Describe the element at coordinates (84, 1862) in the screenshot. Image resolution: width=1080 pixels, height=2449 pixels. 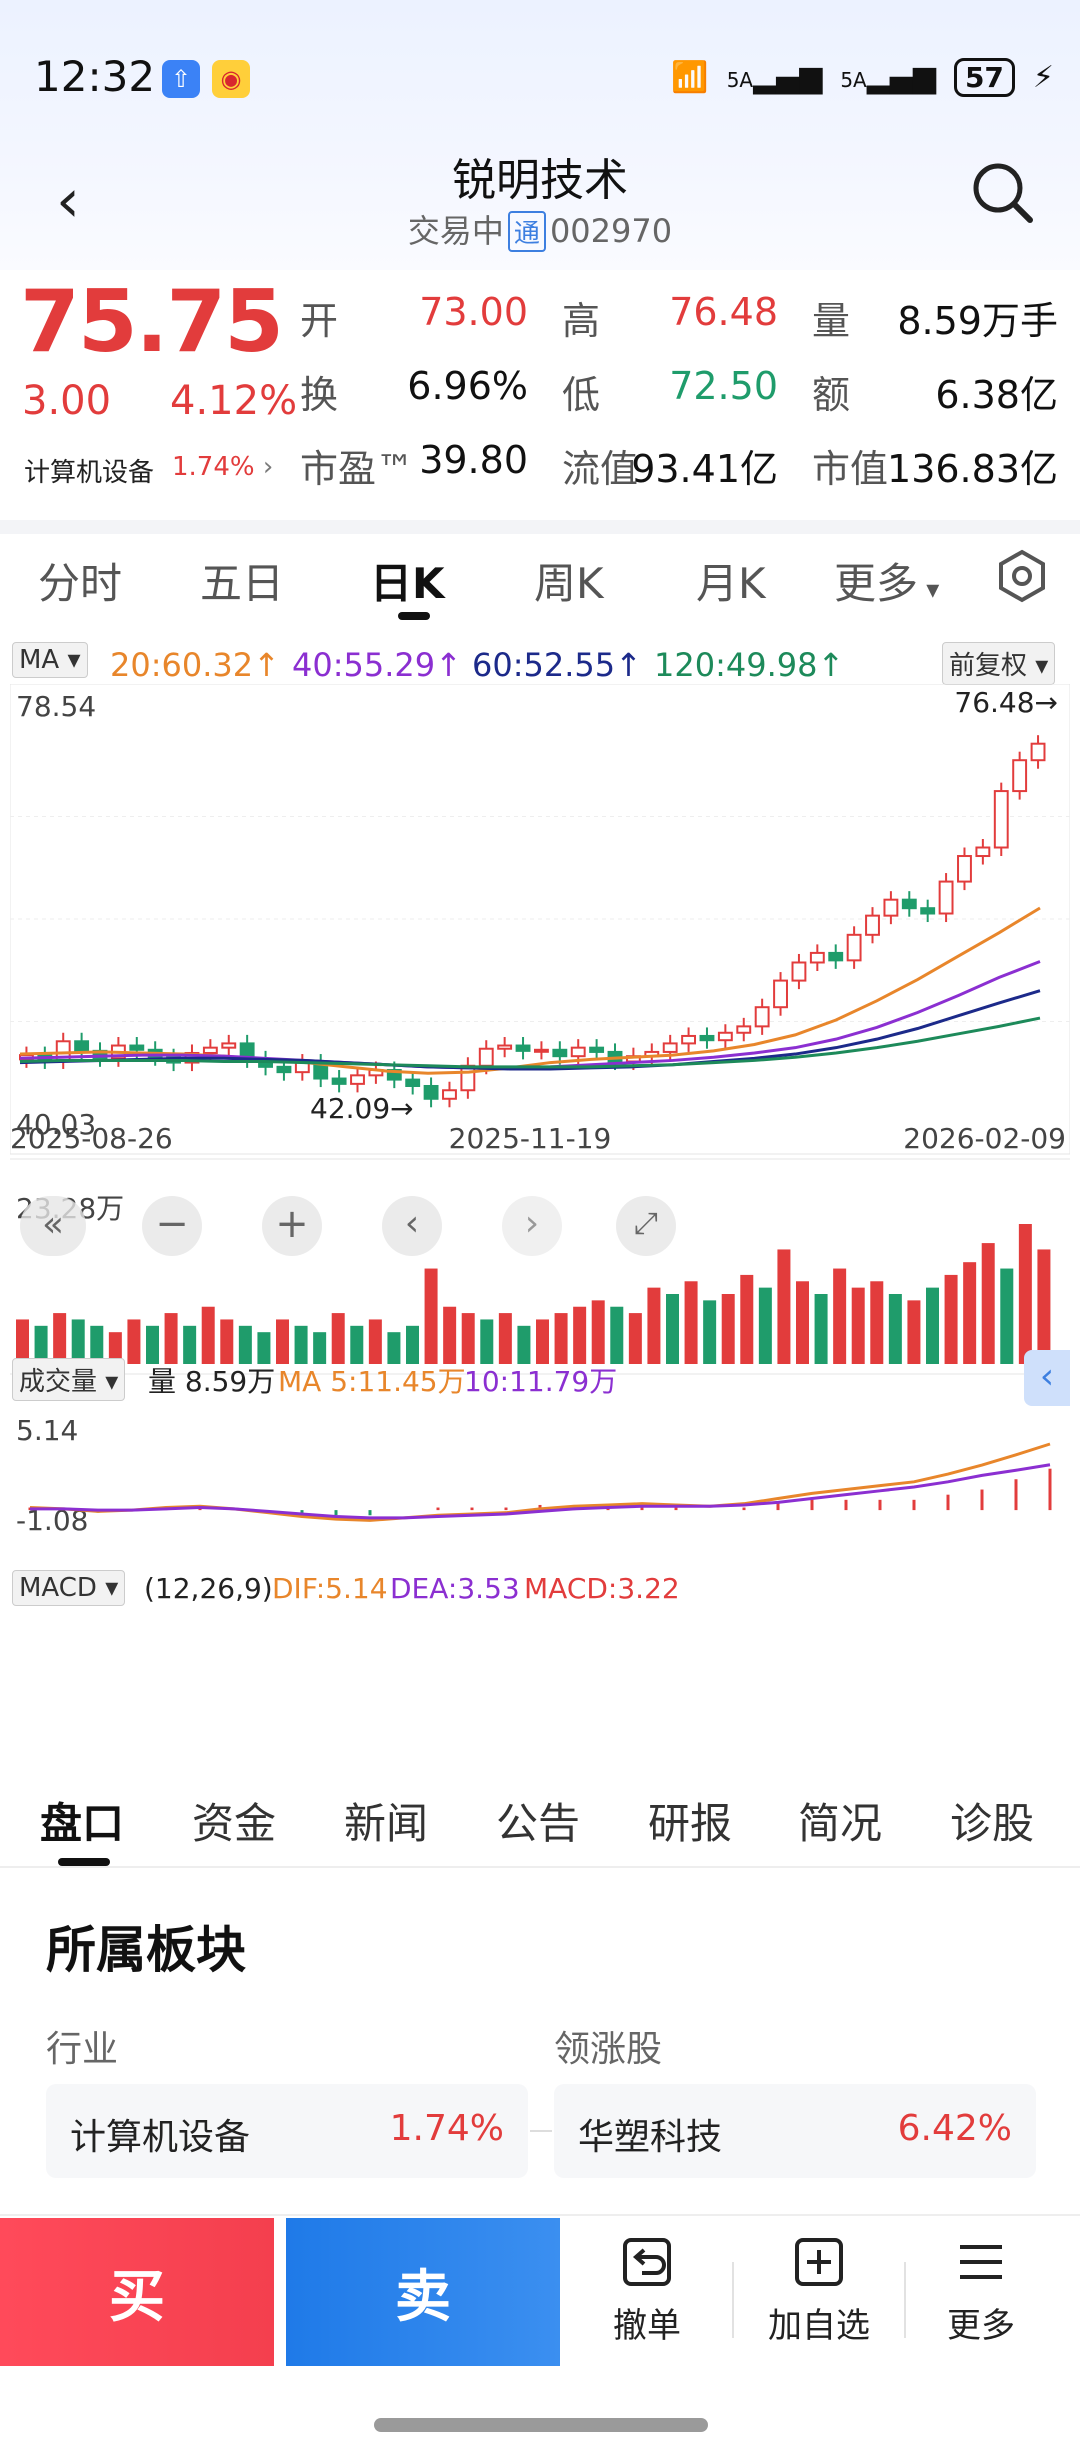
I see `active-tab-indicator` at that location.